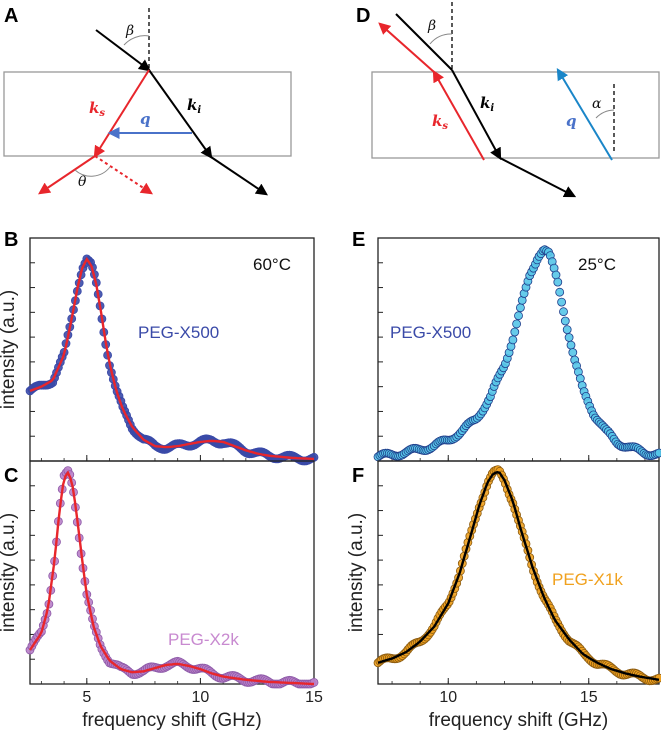 The width and height of the screenshot is (661, 740). What do you see at coordinates (67, 175) in the screenshot?
I see `scattered-exit-A` at bounding box center [67, 175].